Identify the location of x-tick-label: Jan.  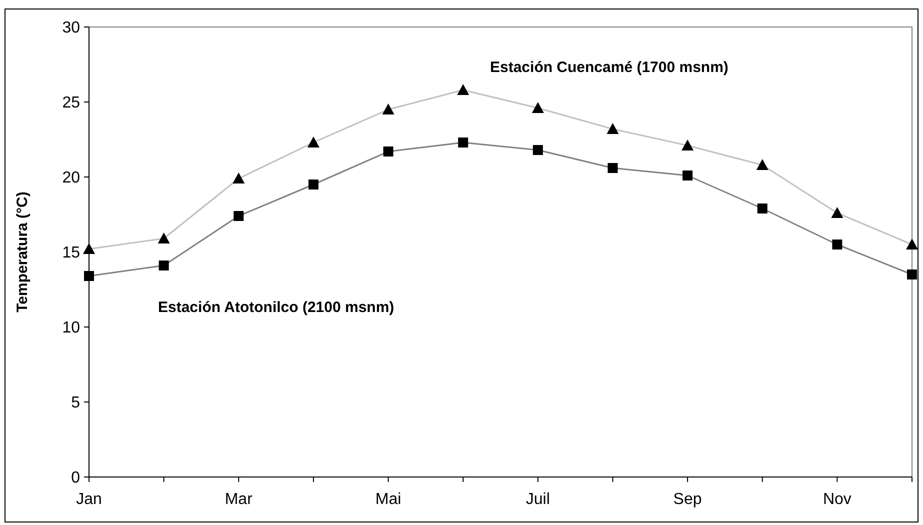
(89, 499).